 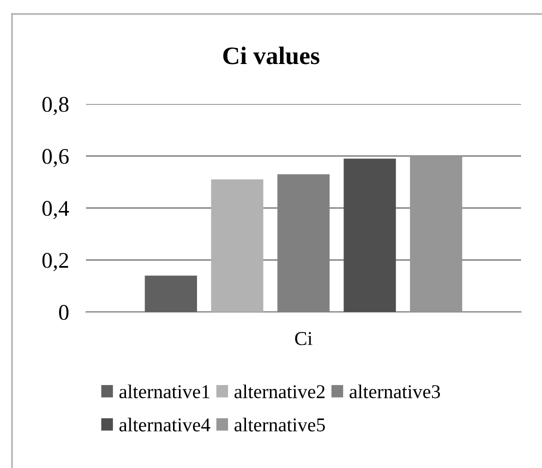 What do you see at coordinates (55, 210) in the screenshot?
I see `y-tick-label: 0,4` at bounding box center [55, 210].